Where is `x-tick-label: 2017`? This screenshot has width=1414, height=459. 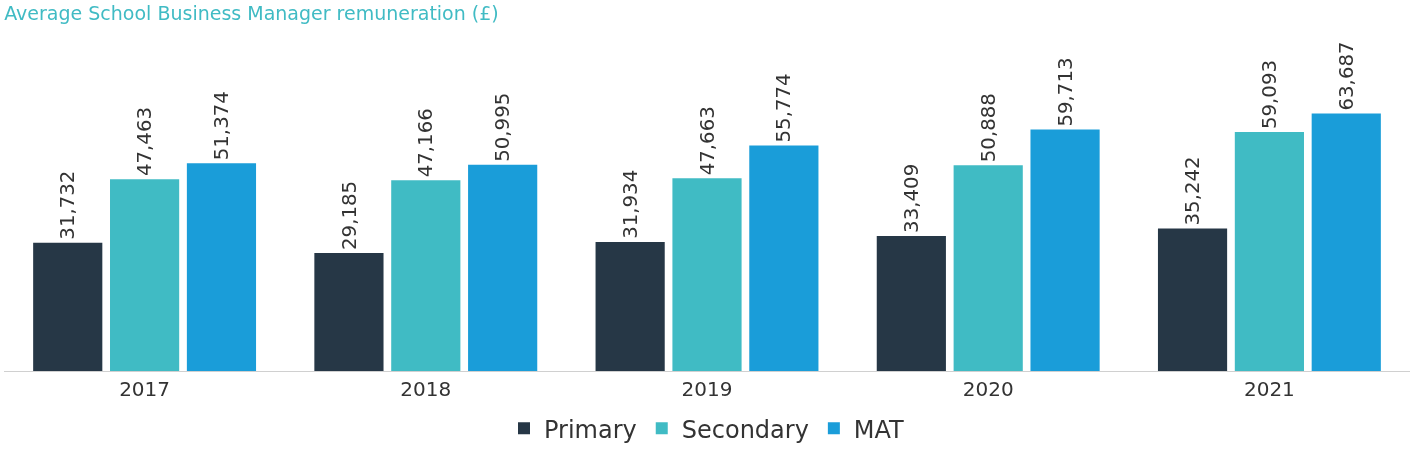
x-tick-label: 2017 is located at coordinates (145, 389).